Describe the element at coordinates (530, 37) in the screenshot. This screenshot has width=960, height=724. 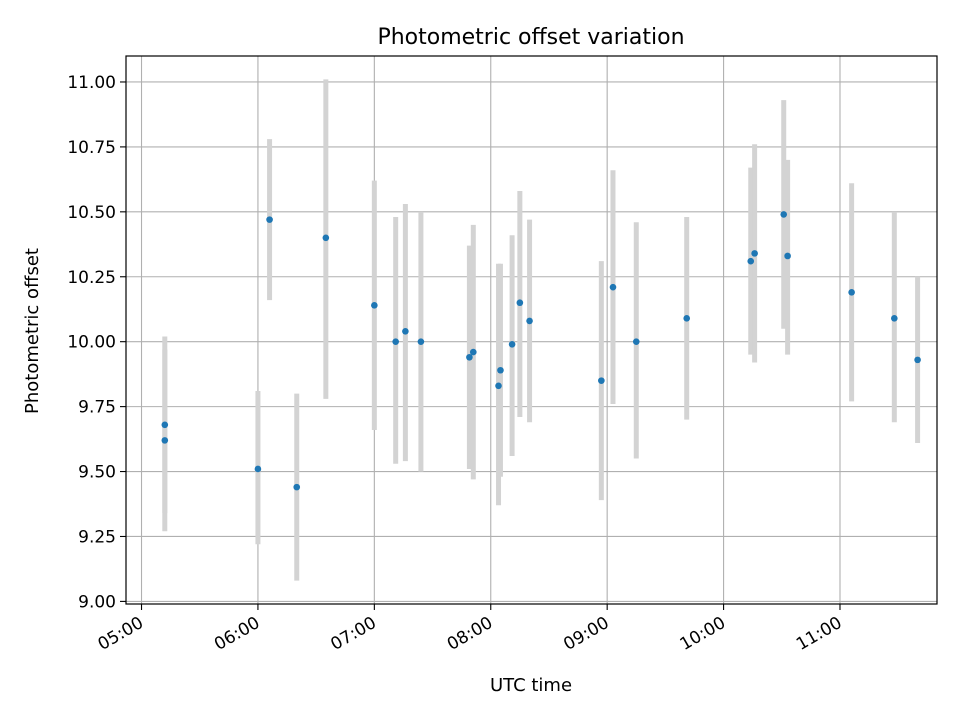
I see `chart-title: Photometric offset variation` at that location.